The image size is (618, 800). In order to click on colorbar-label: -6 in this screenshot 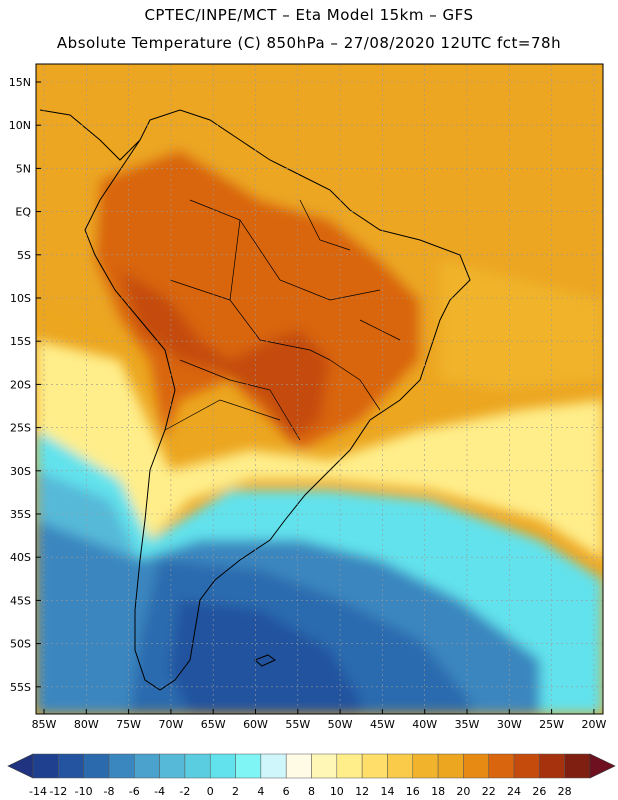, I will do `click(134, 791)`.